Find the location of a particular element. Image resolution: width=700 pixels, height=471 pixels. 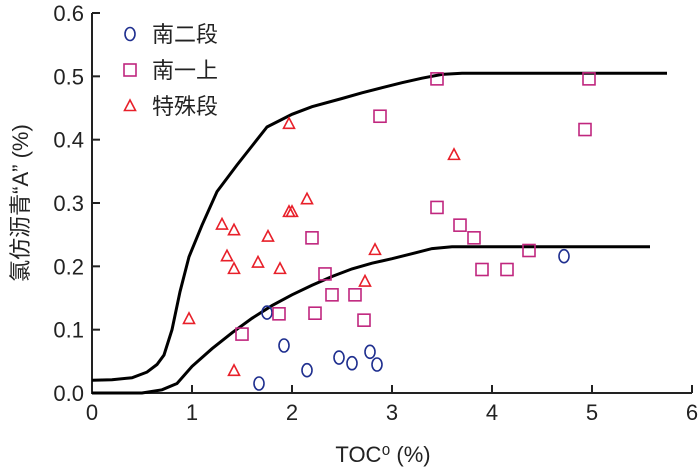

x-tick-label: 4 is located at coordinates (492, 412).